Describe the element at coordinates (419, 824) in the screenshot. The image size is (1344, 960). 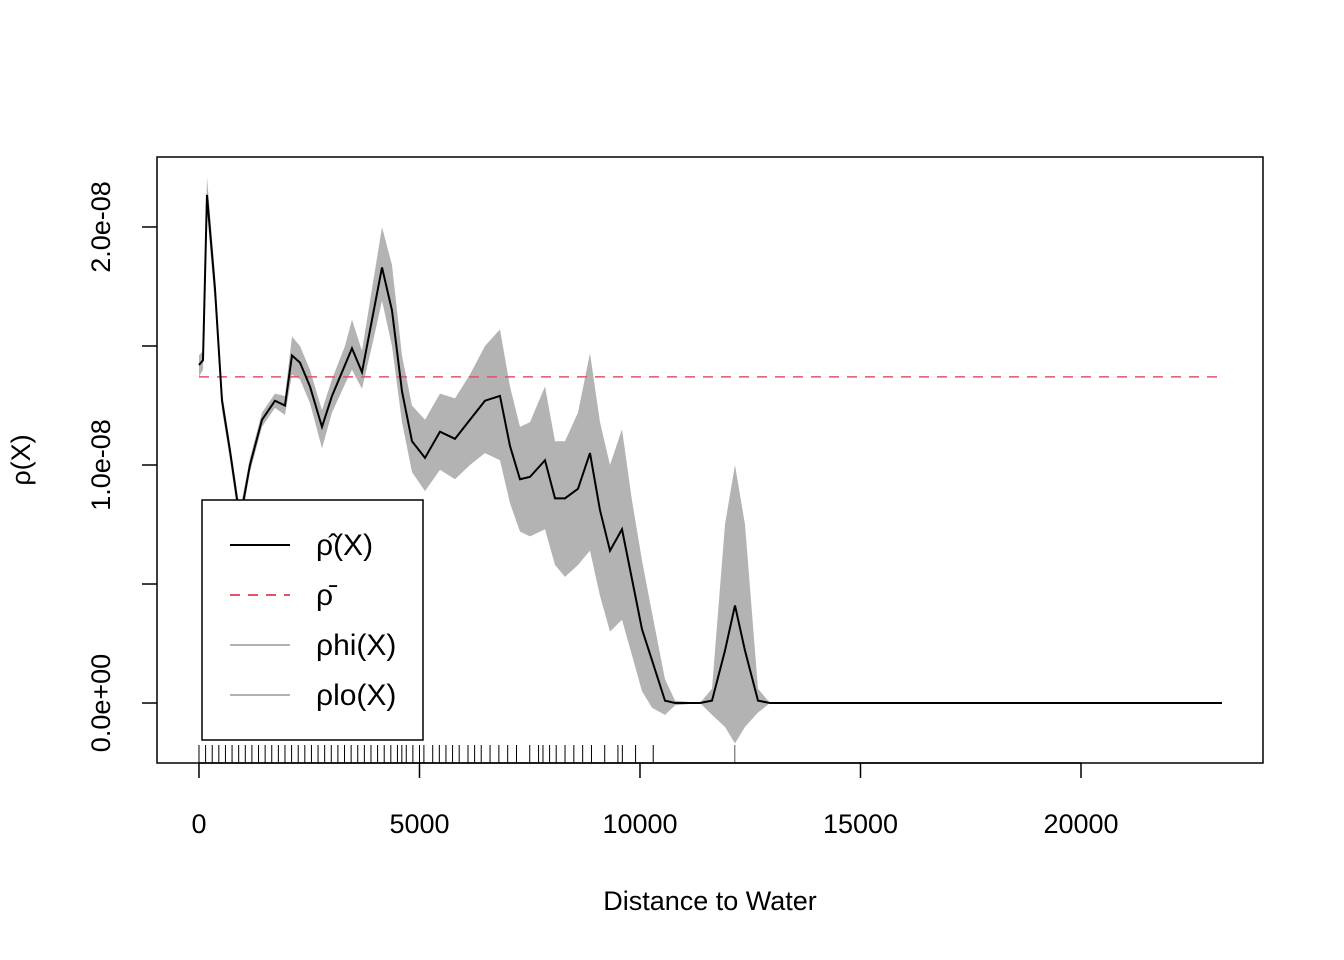
I see `x-tick-label: 5000` at that location.